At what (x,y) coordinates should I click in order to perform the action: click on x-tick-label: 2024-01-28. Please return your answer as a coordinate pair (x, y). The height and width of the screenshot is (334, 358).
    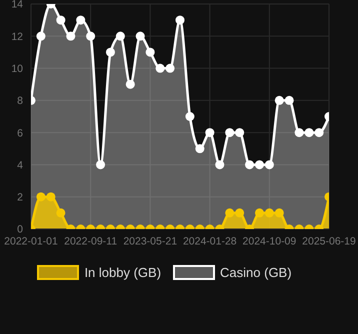
    Looking at the image, I should click on (209, 241).